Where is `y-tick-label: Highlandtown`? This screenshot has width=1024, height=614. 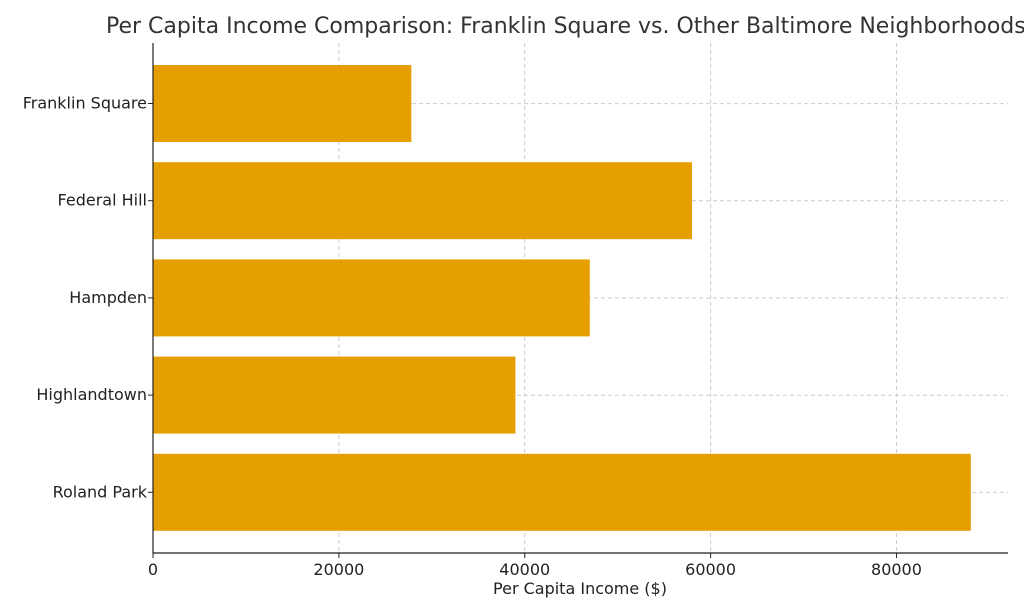
y-tick-label: Highlandtown is located at coordinates (91, 394).